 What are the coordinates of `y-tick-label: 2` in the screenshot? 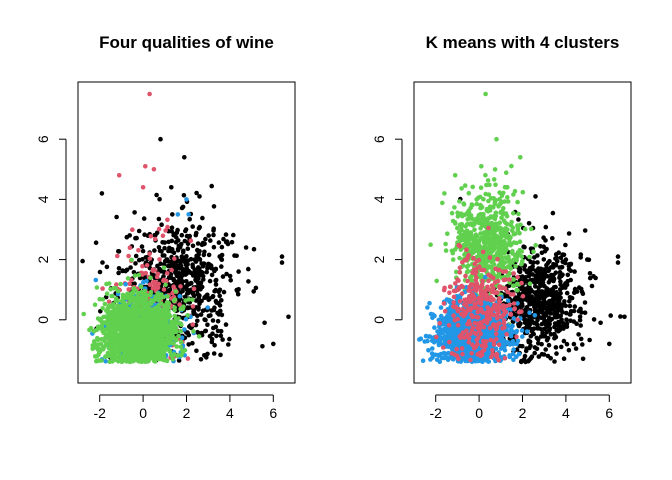 It's located at (379, 259).